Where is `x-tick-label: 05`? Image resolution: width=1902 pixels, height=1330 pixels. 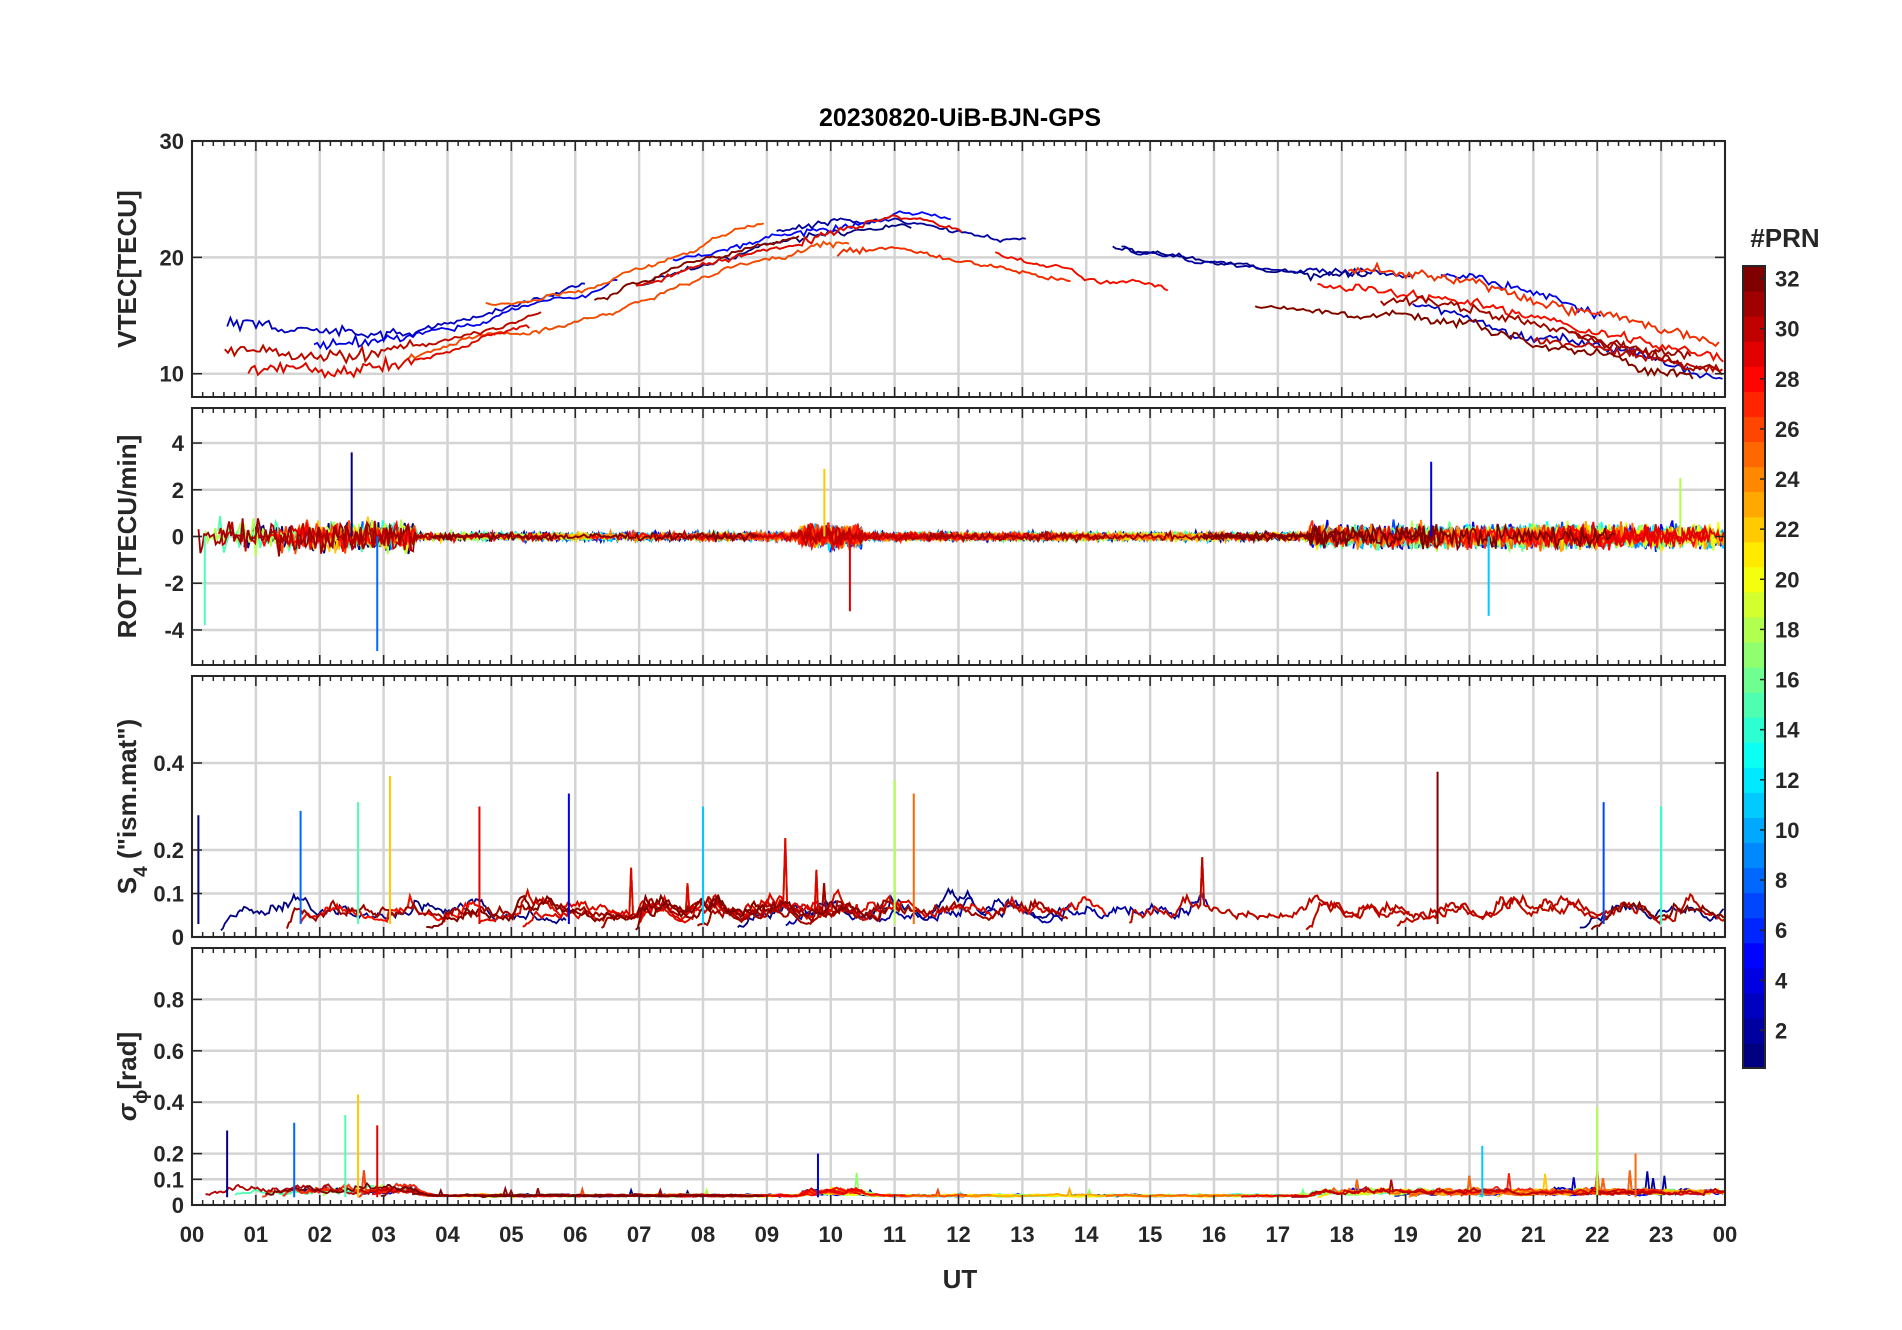
x-tick-label: 05 is located at coordinates (511, 1234).